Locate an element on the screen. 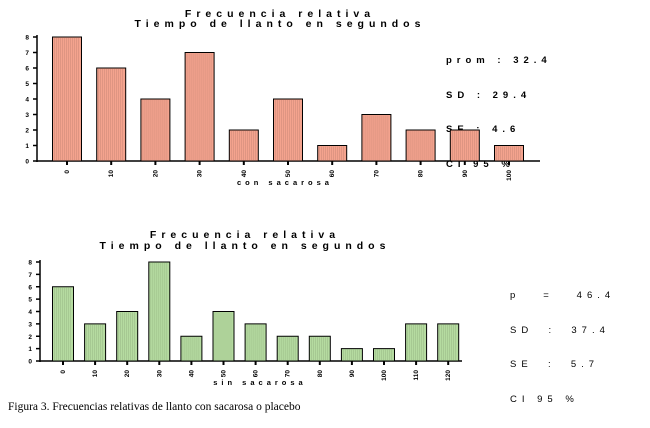  stat-se: SE : 5.7 is located at coordinates (555, 364).